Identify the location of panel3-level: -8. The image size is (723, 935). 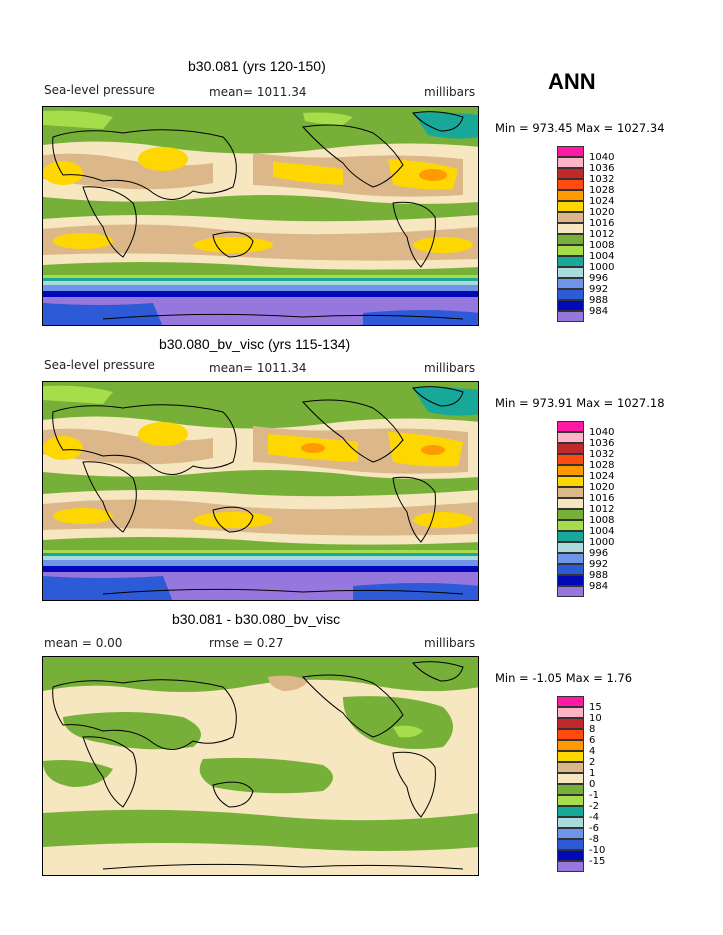
(594, 839).